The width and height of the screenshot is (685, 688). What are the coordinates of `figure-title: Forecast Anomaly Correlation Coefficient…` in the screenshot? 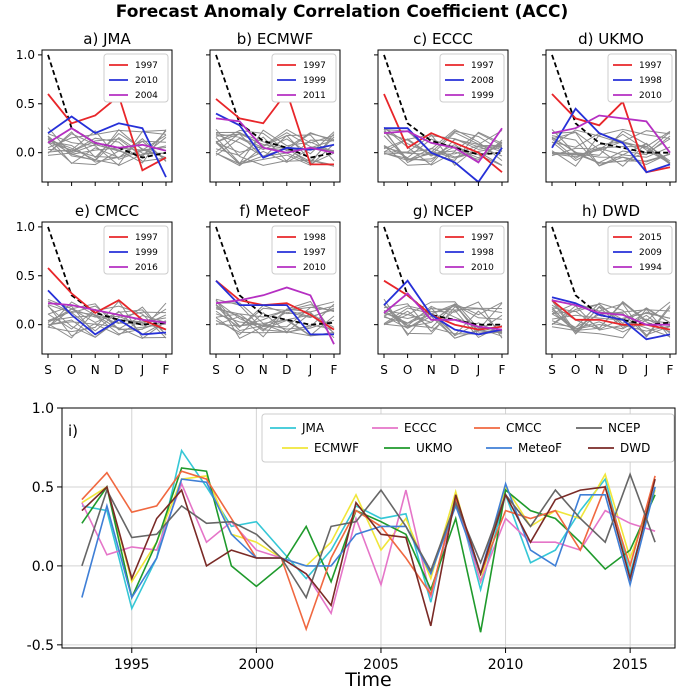 It's located at (342, 12).